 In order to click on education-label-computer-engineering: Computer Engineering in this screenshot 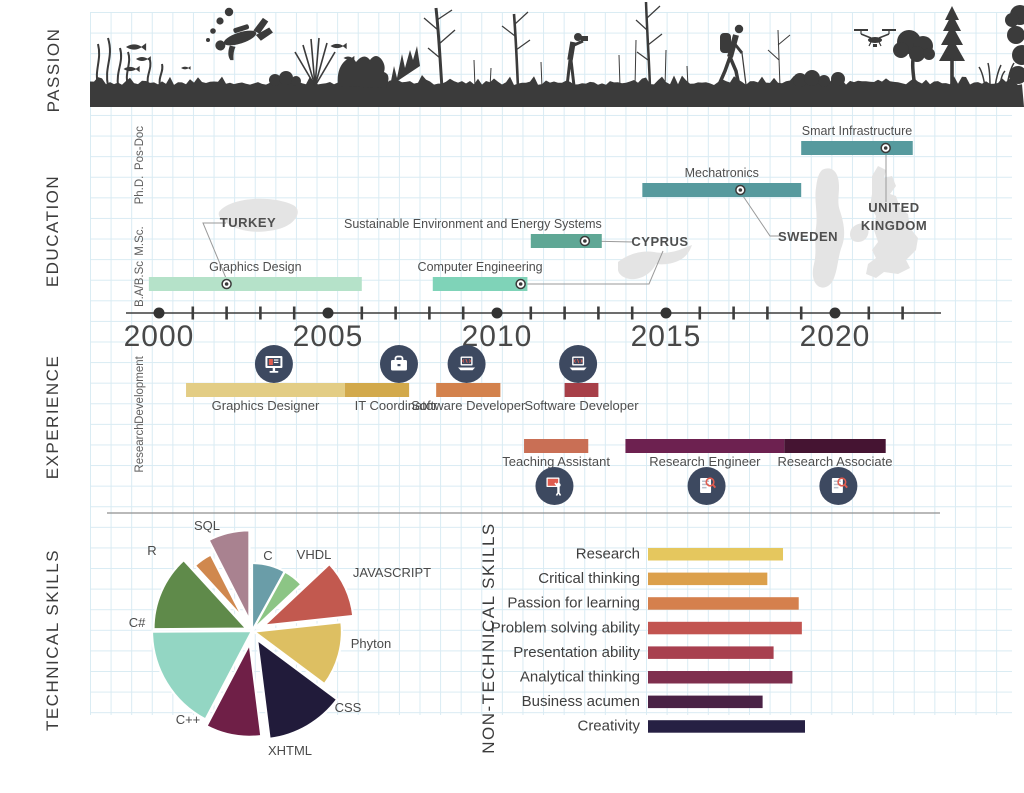, I will do `click(480, 267)`.